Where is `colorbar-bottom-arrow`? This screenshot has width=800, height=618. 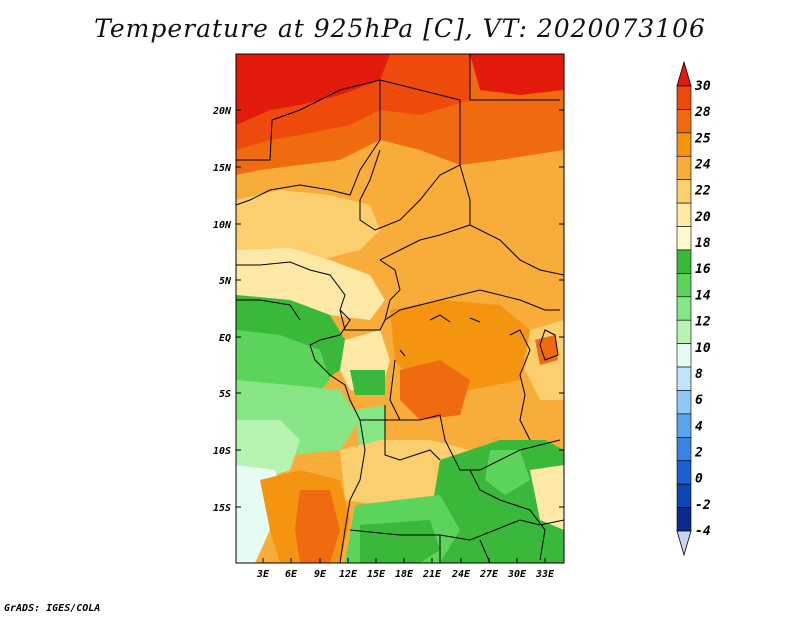
colorbar-bottom-arrow is located at coordinates (684, 543).